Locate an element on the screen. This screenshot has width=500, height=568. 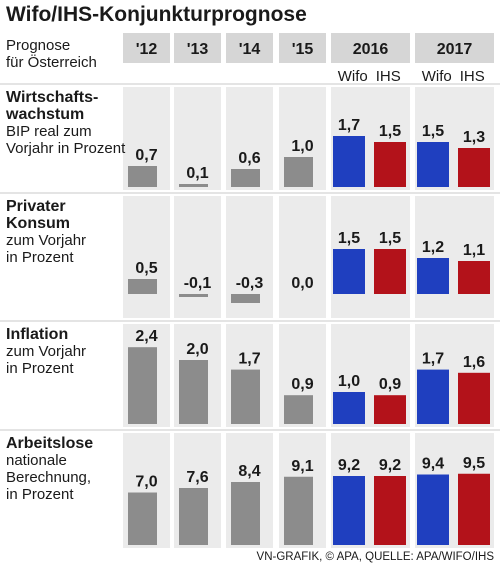
panel-subtitle: BIP real zum is located at coordinates (49, 131).